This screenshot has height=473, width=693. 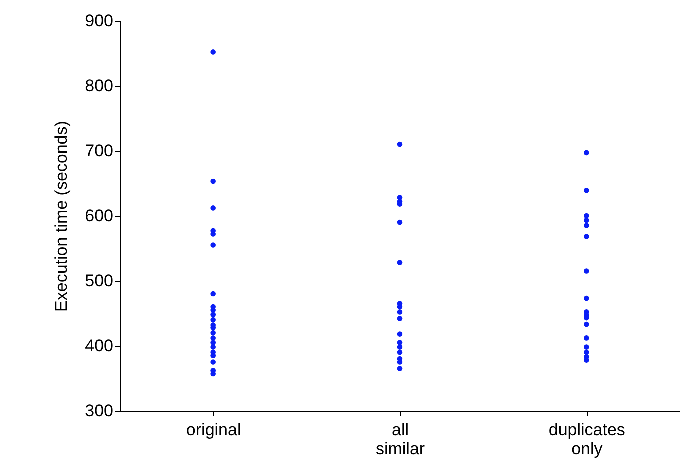 I want to click on y-tick-label: 800, so click(x=99, y=86).